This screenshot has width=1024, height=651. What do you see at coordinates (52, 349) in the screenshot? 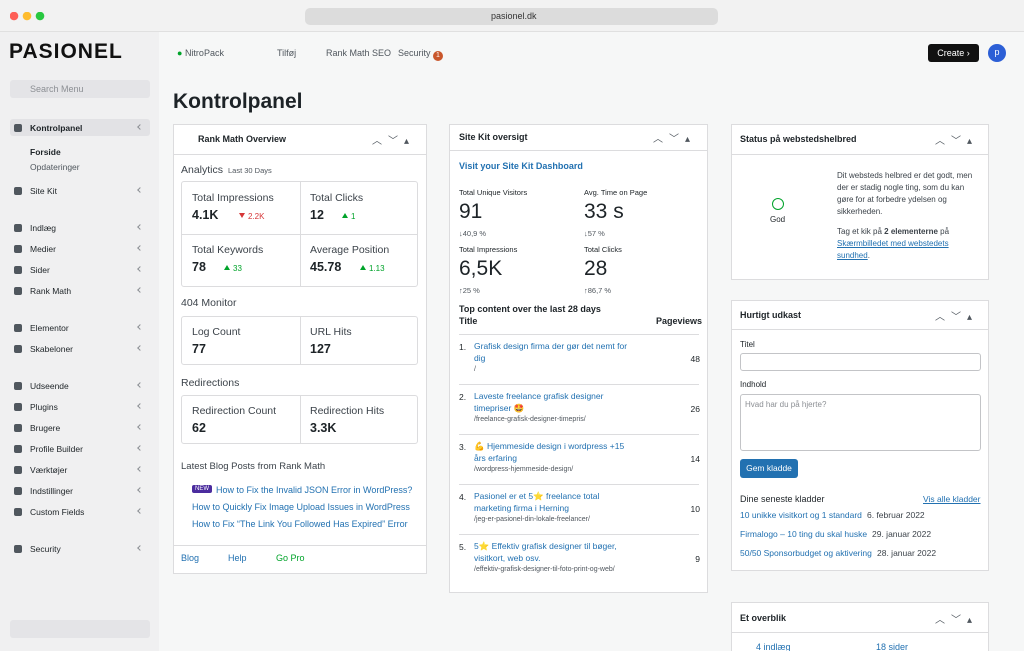
I see `menu-item: Skabeloner` at bounding box center [52, 349].